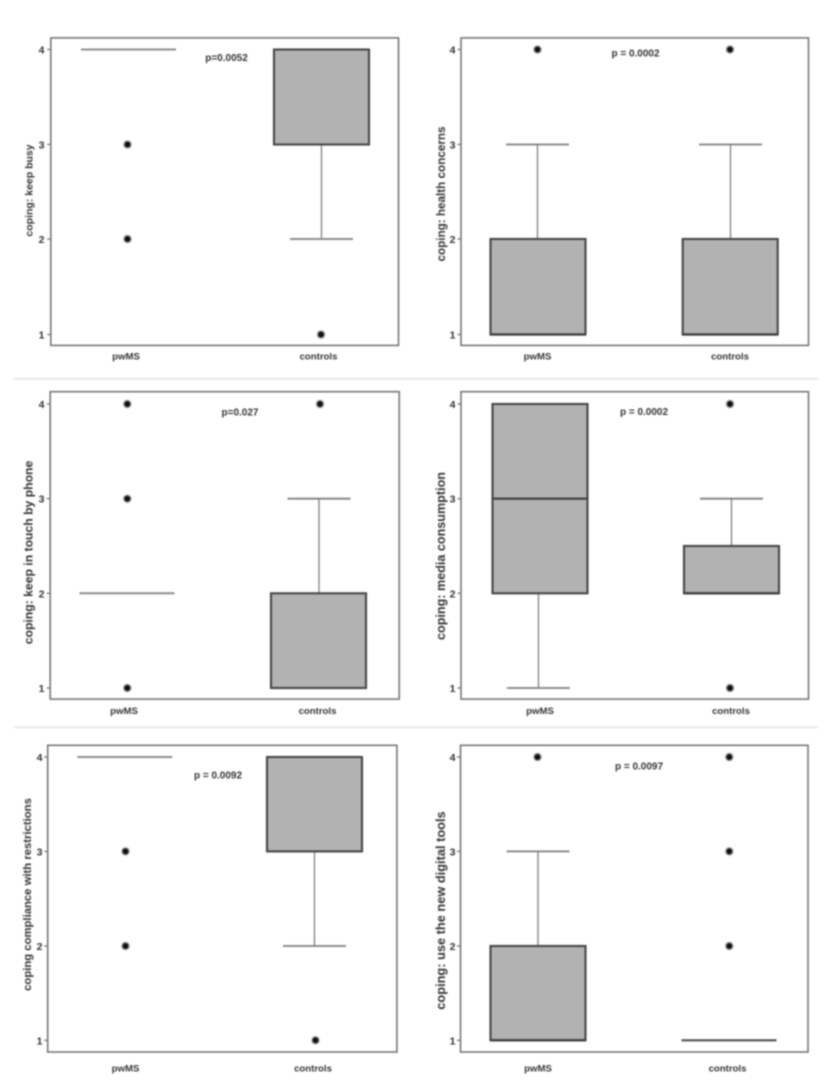 This screenshot has width=825, height=1089. Describe the element at coordinates (639, 767) in the screenshot. I see `svg-text: p = 0.0097` at that location.